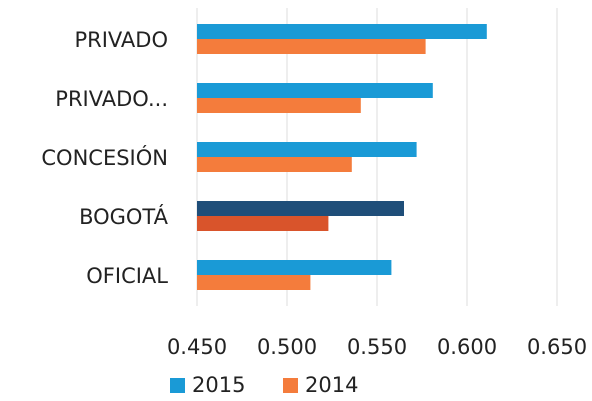 Image resolution: width=592 pixels, height=401 pixels. What do you see at coordinates (124, 216) in the screenshot?
I see `y-tick-label: BOGOTÁ` at bounding box center [124, 216].